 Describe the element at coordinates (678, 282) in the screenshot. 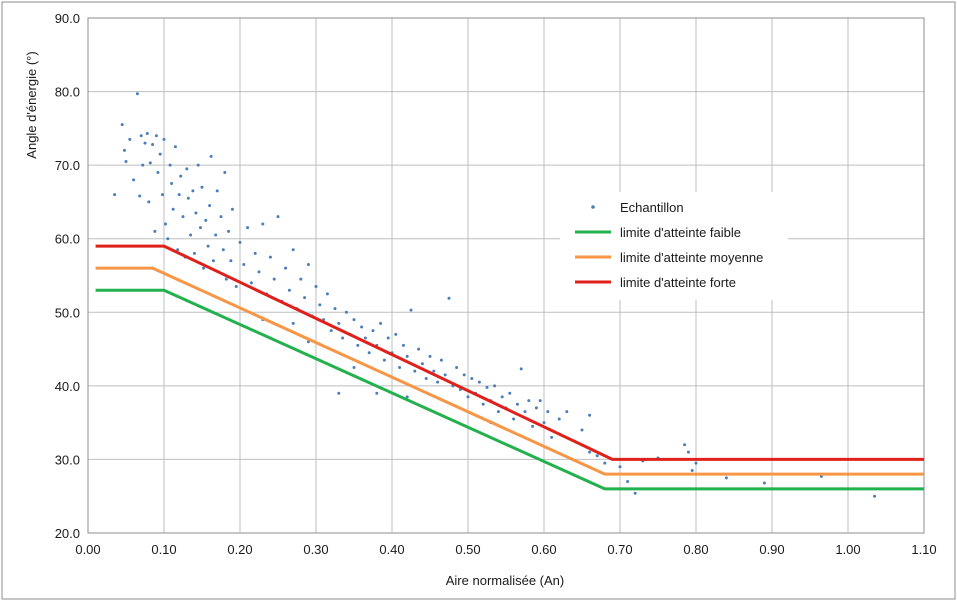

I see `legend-label: limite d'atteinte forte` at that location.